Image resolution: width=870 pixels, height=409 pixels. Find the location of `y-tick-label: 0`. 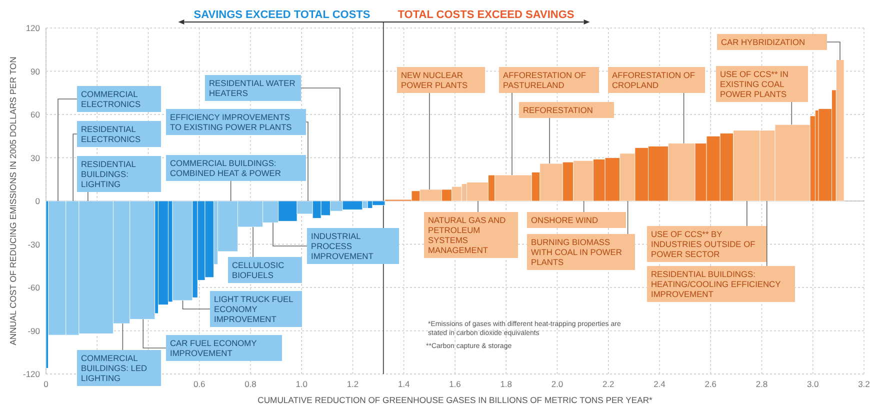

y-tick-label: 0 is located at coordinates (37, 201).